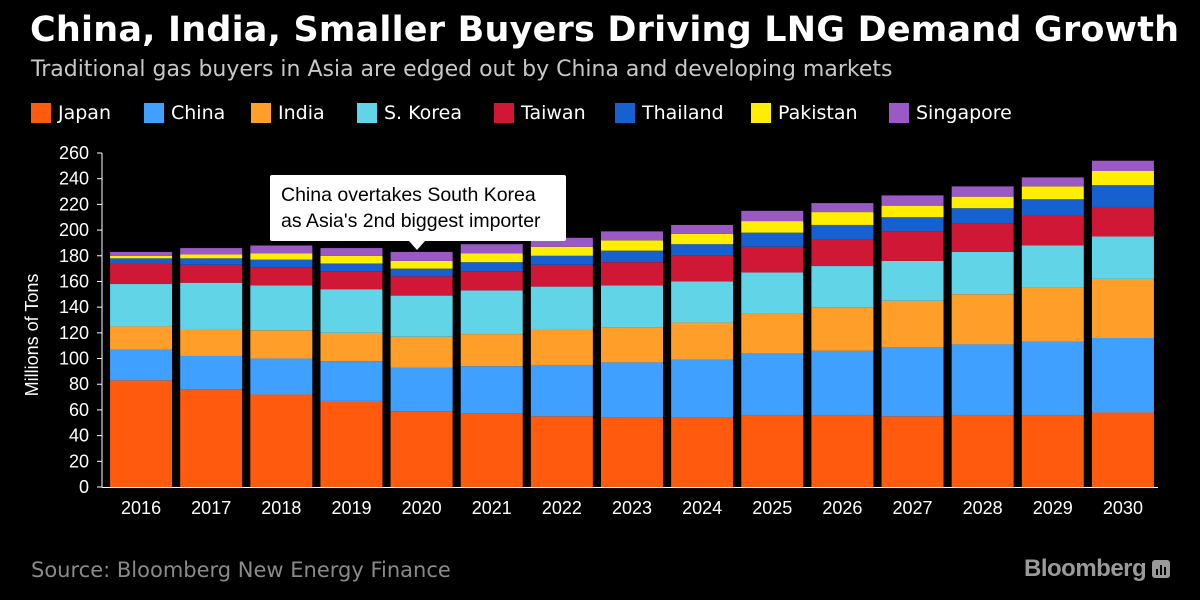  I want to click on x-tick-label: 2024, so click(702, 508).